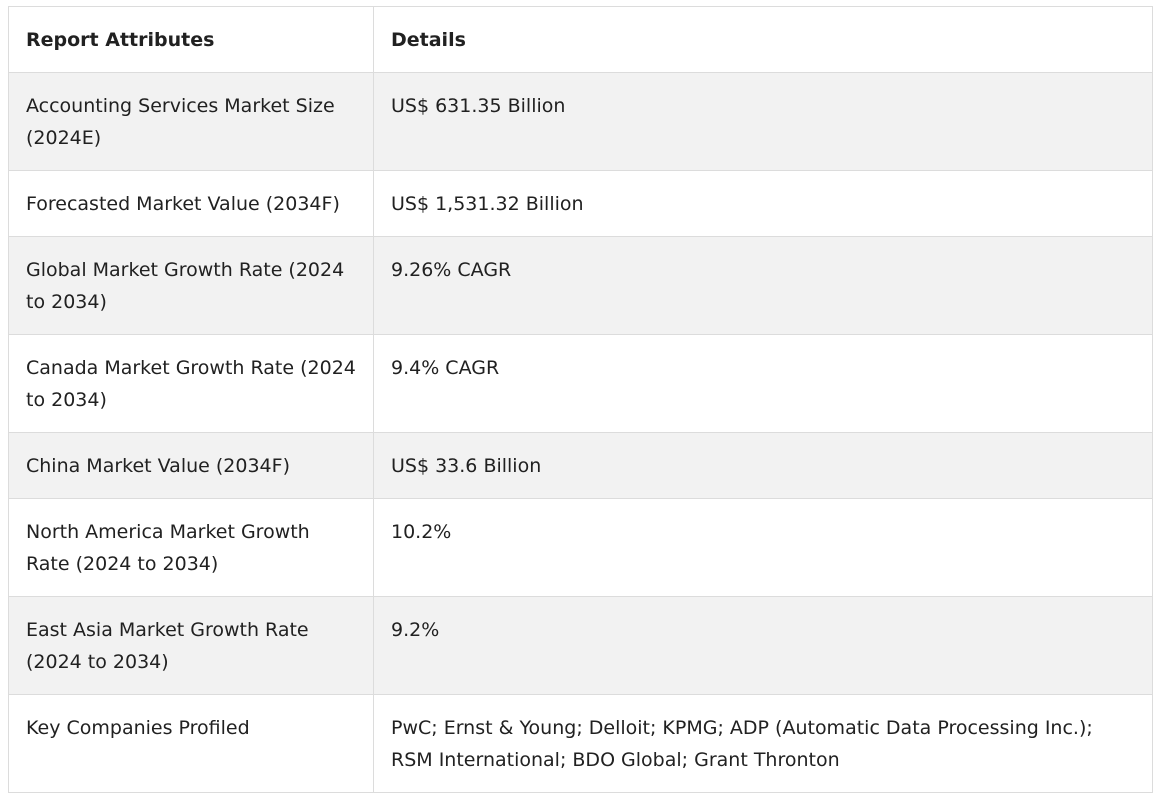  What do you see at coordinates (763, 465) in the screenshot?
I see `detail-cell: US$ 33.6 Billion` at bounding box center [763, 465].